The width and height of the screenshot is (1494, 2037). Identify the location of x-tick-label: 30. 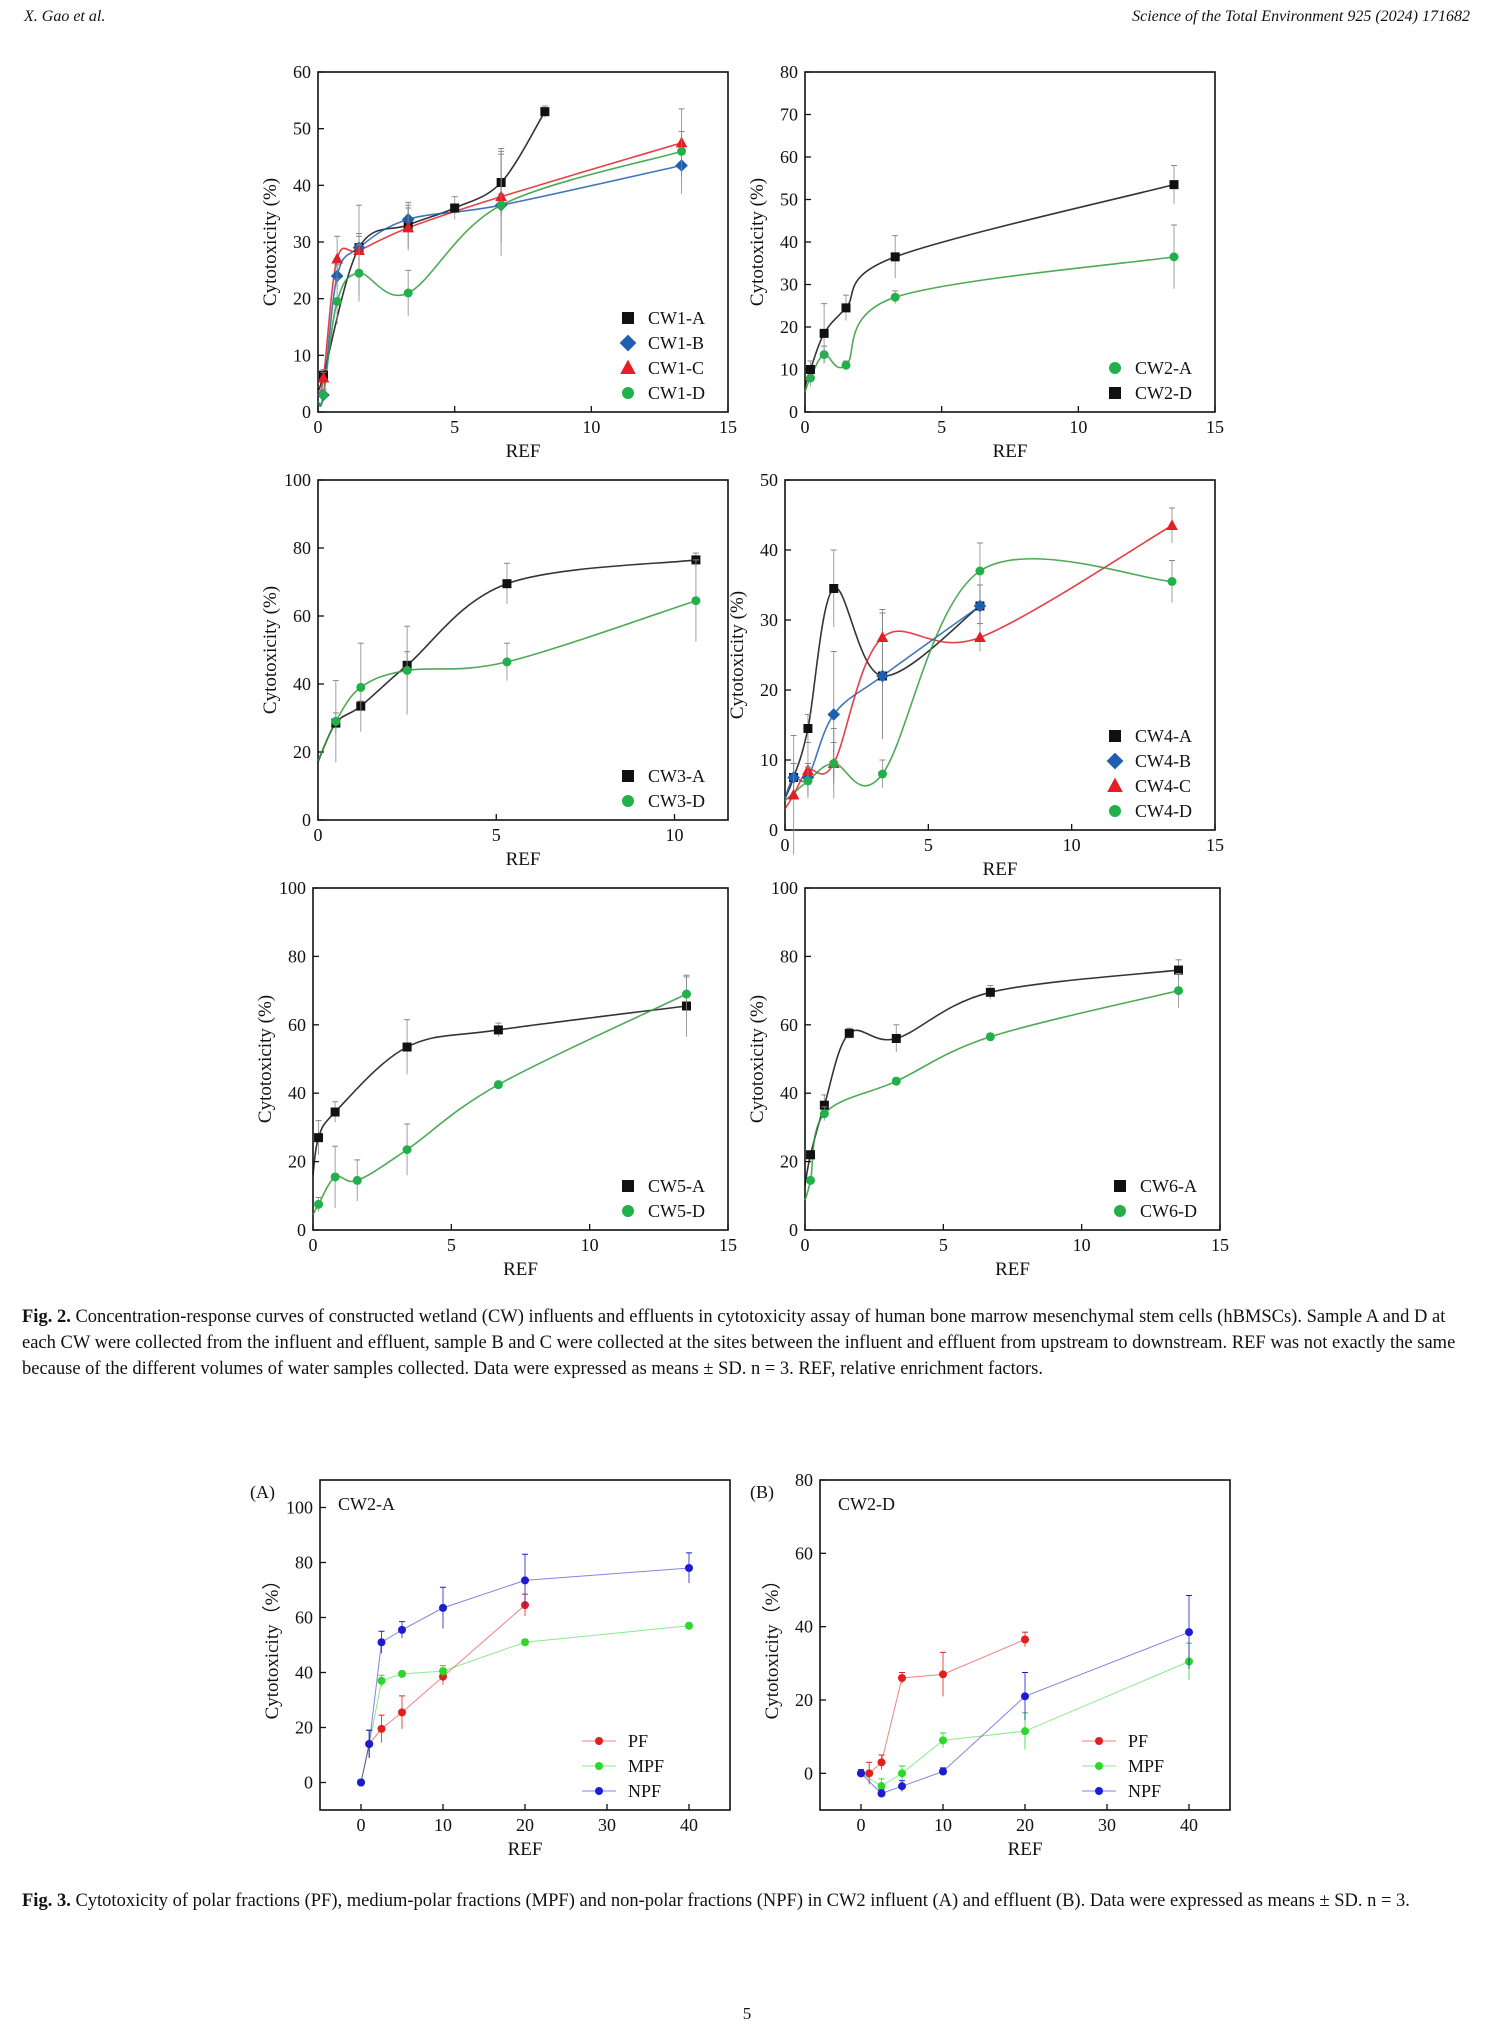
(607, 1825).